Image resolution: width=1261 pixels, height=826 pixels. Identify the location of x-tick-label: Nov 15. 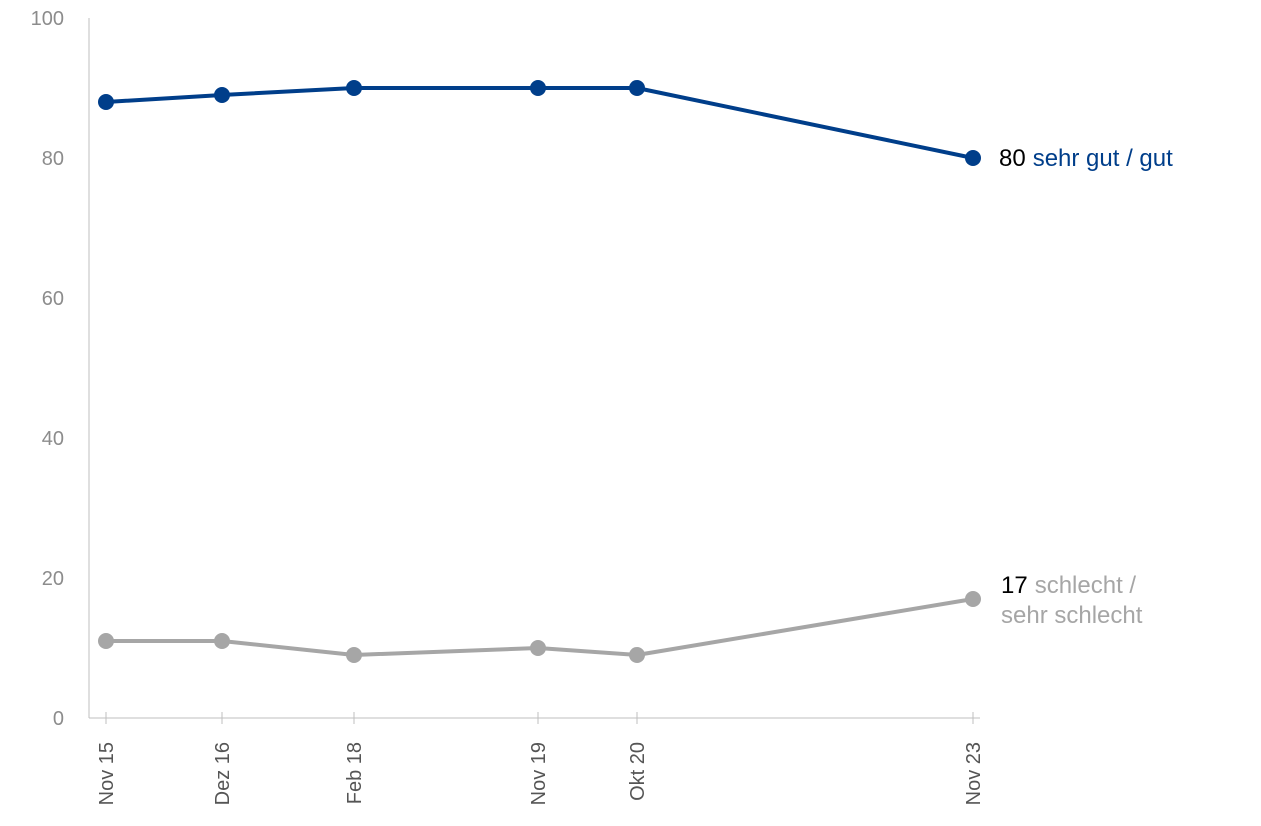
(107, 773).